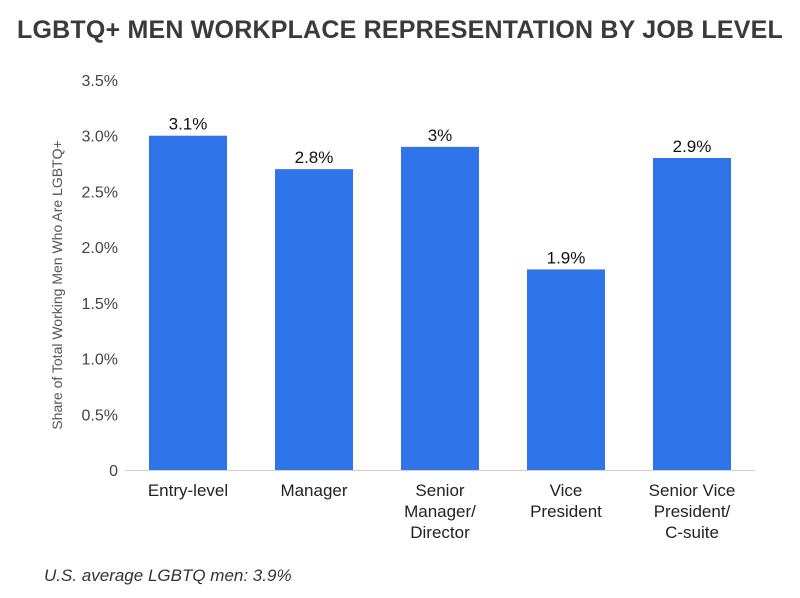 The image size is (800, 598). Describe the element at coordinates (566, 257) in the screenshot. I see `bar-value-label: 1.9%` at that location.